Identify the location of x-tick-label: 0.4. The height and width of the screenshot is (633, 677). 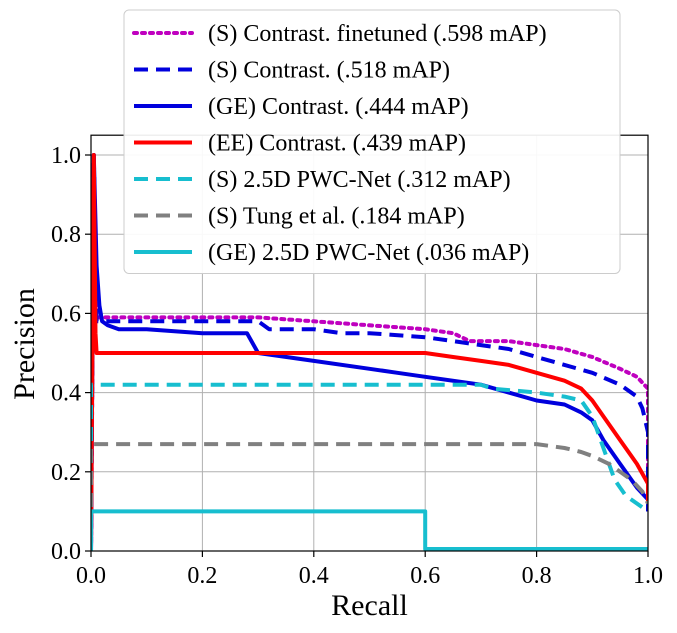
(314, 576).